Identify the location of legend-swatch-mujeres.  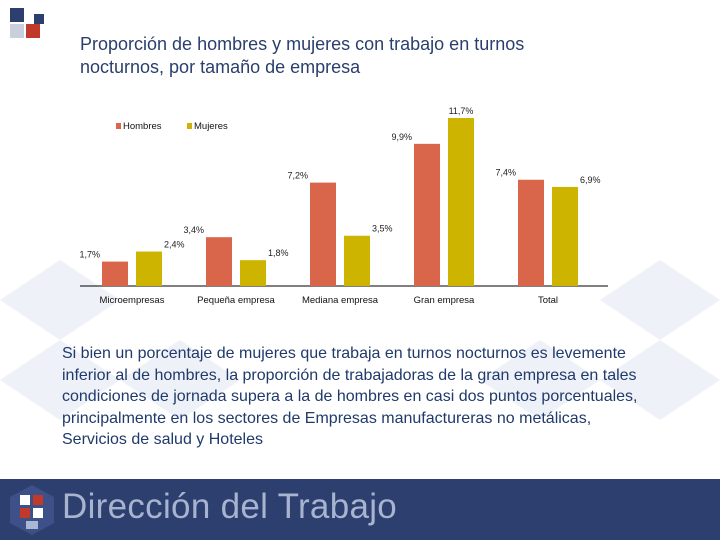
(189, 126).